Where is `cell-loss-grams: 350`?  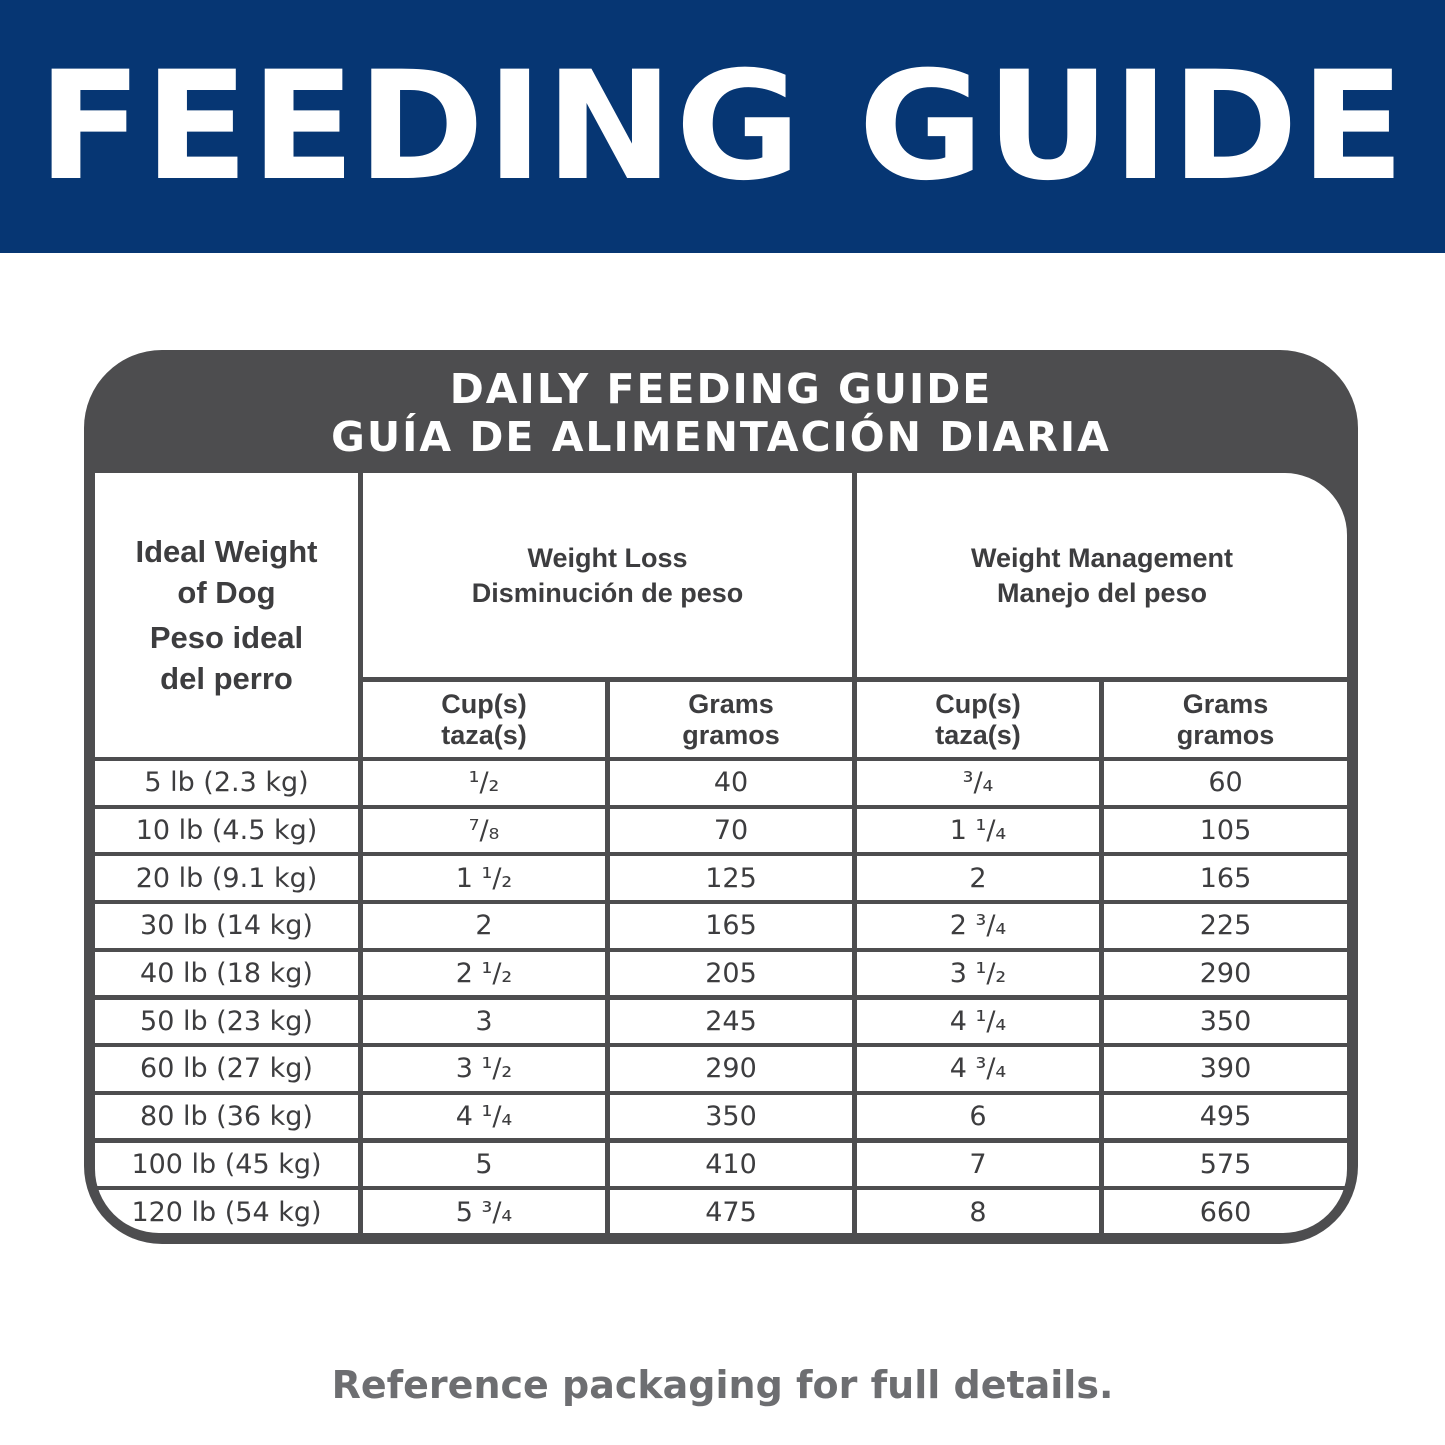
cell-loss-grams: 350 is located at coordinates (731, 1116).